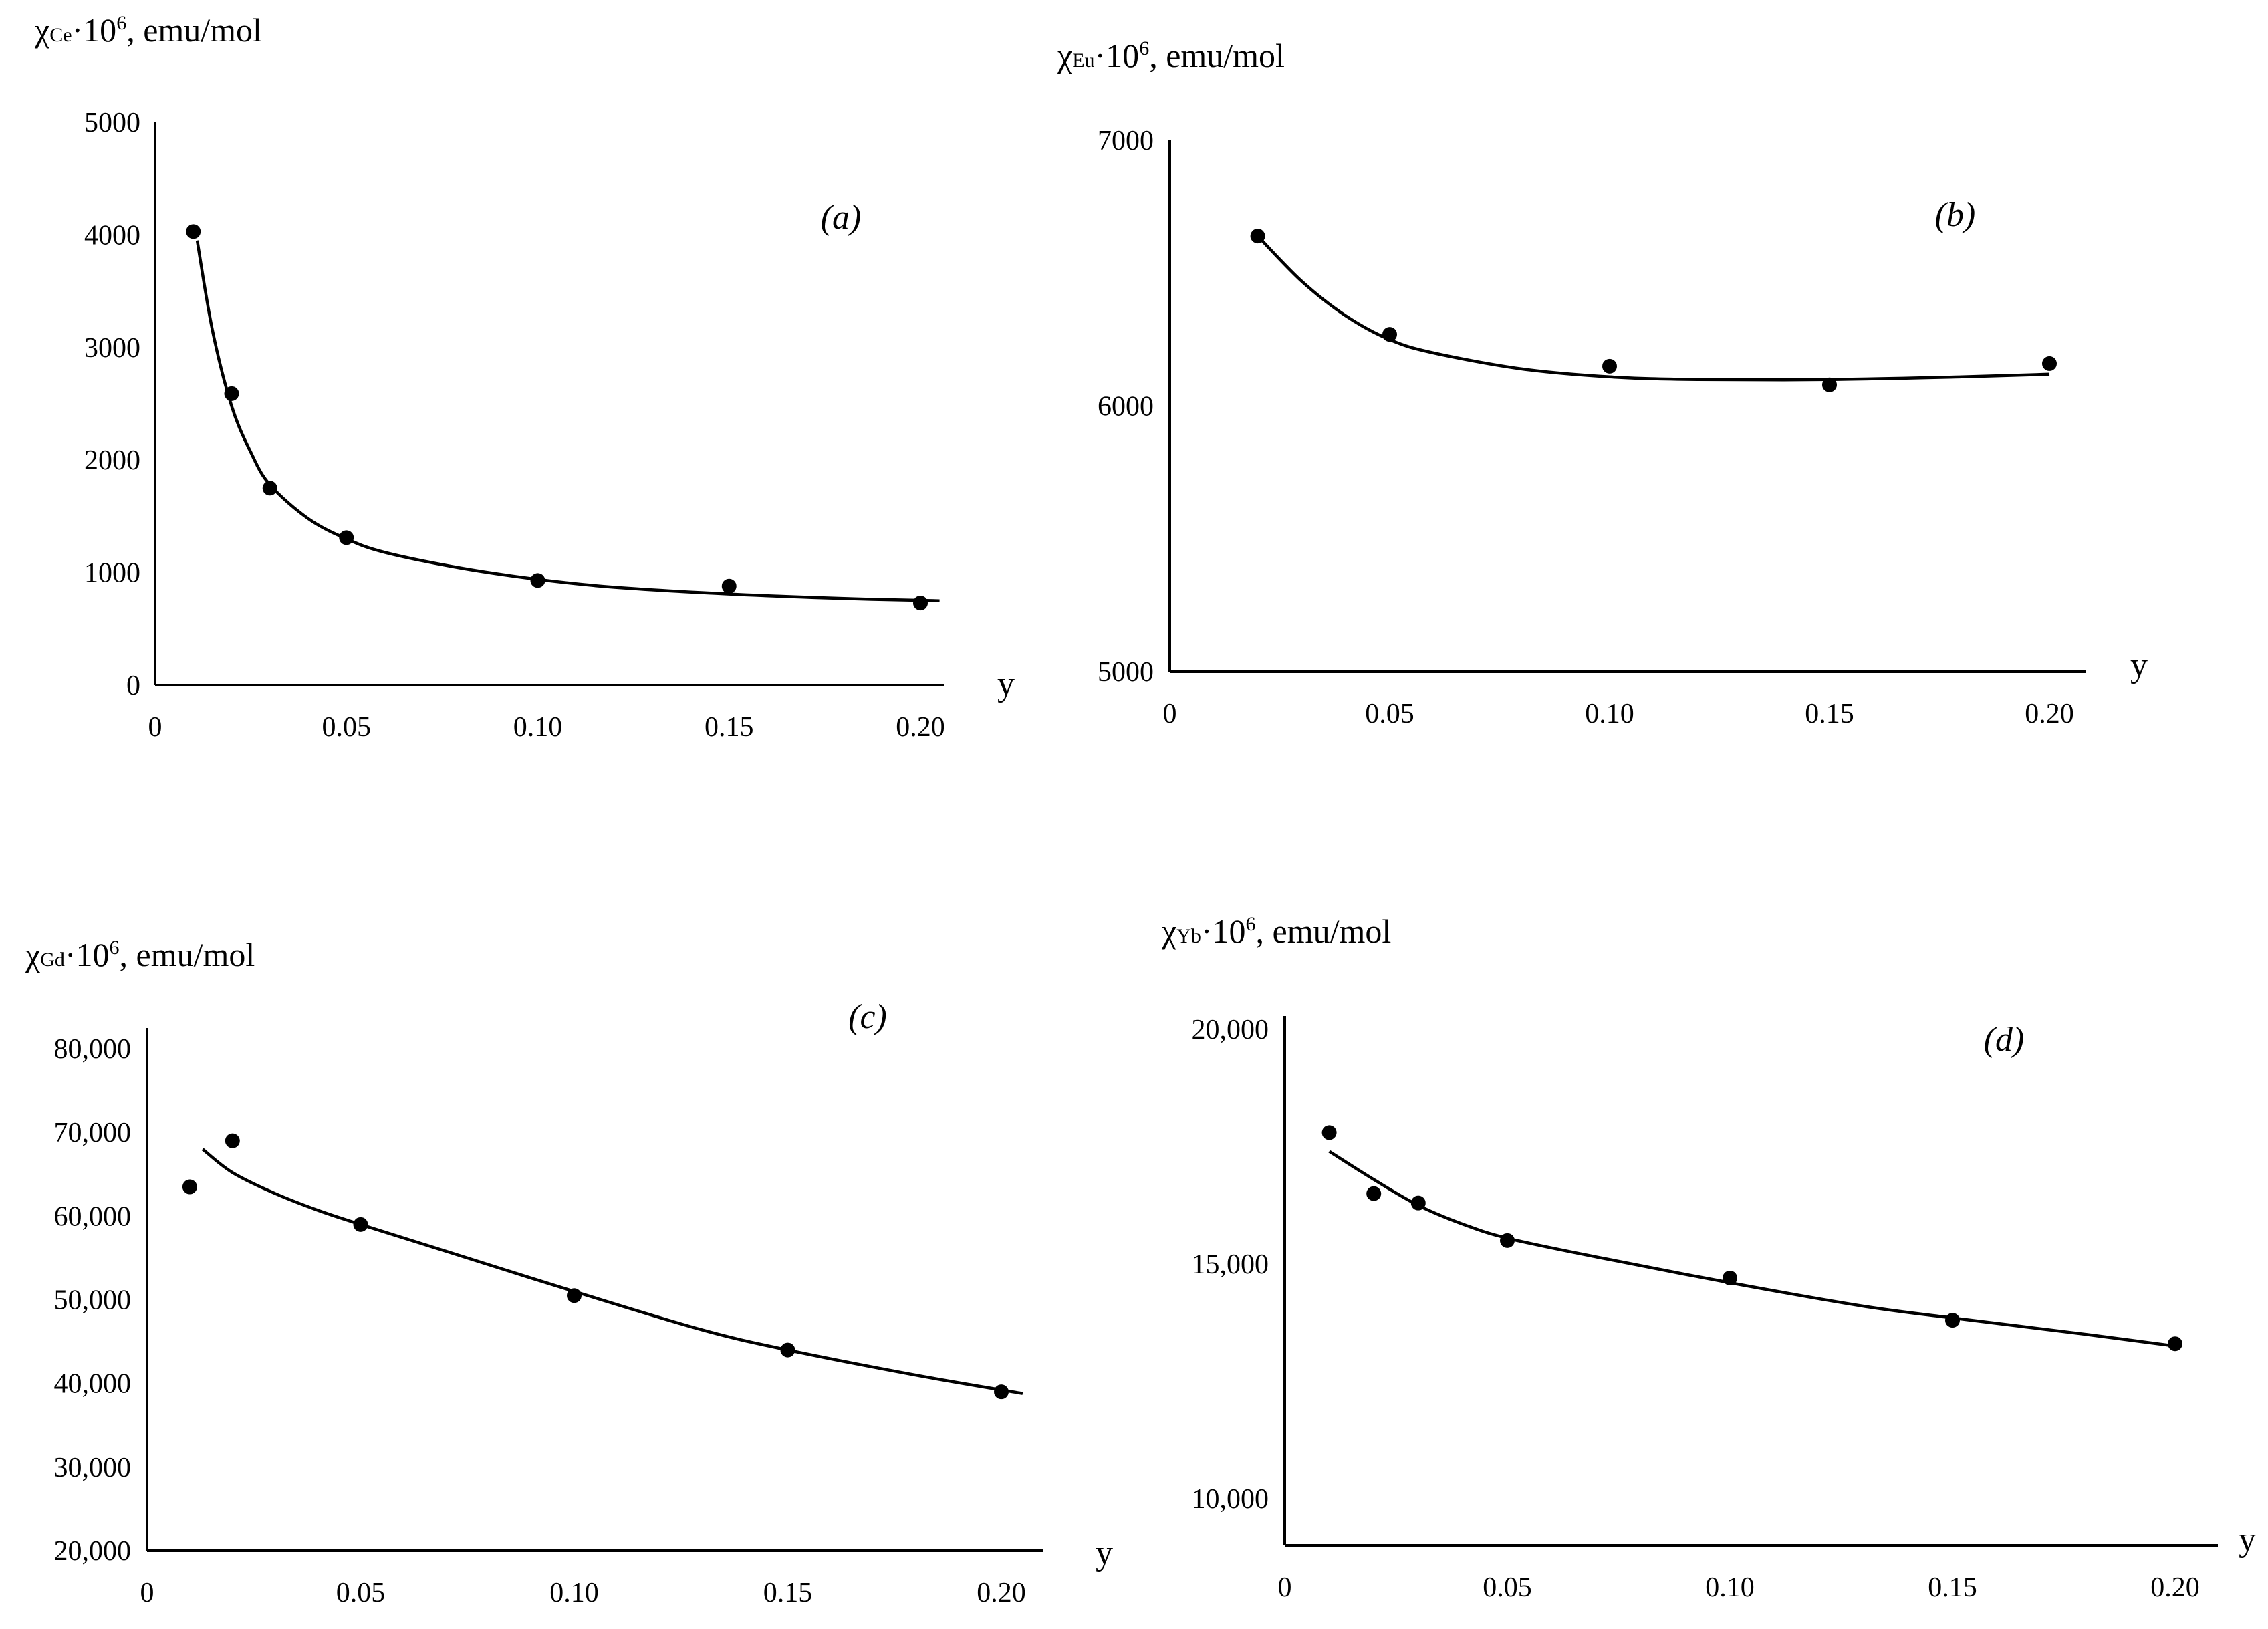 The width and height of the screenshot is (2268, 1629). I want to click on y-axis-label: χYb·106, emu/mol, so click(1276, 931).